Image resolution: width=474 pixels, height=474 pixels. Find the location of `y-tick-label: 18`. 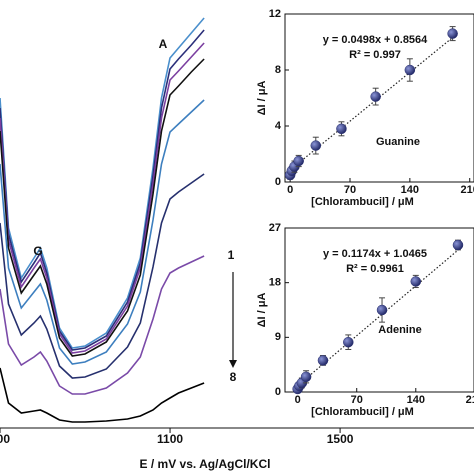

y-tick-label: 18 is located at coordinates (275, 283).